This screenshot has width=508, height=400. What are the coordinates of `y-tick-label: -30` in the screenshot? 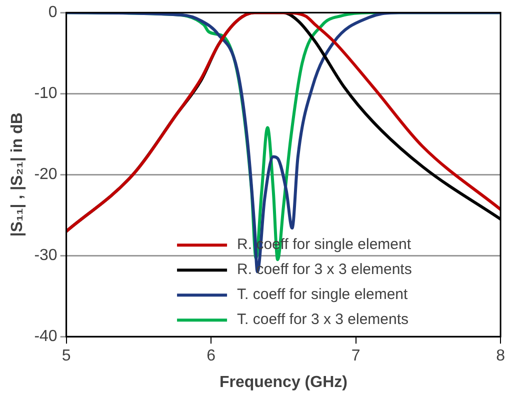 It's located at (46, 255).